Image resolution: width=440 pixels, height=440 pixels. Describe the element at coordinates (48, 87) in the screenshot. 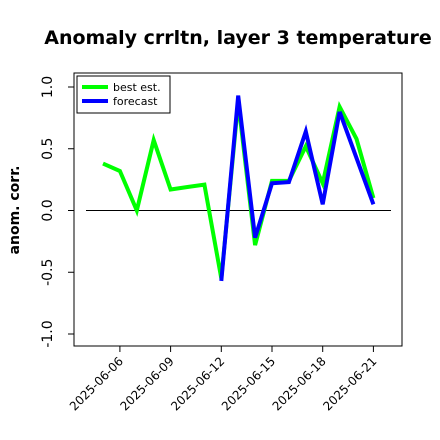

I see `y-tick-label: 1.0` at that location.